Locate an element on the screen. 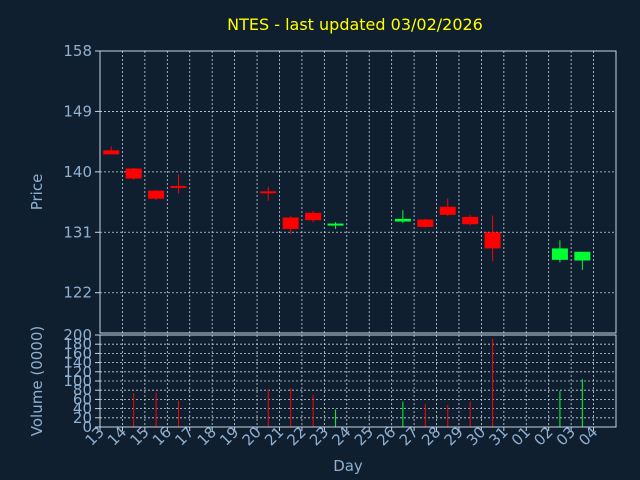 The height and width of the screenshot is (480, 640). volume-tick-label: 40 is located at coordinates (82, 409).